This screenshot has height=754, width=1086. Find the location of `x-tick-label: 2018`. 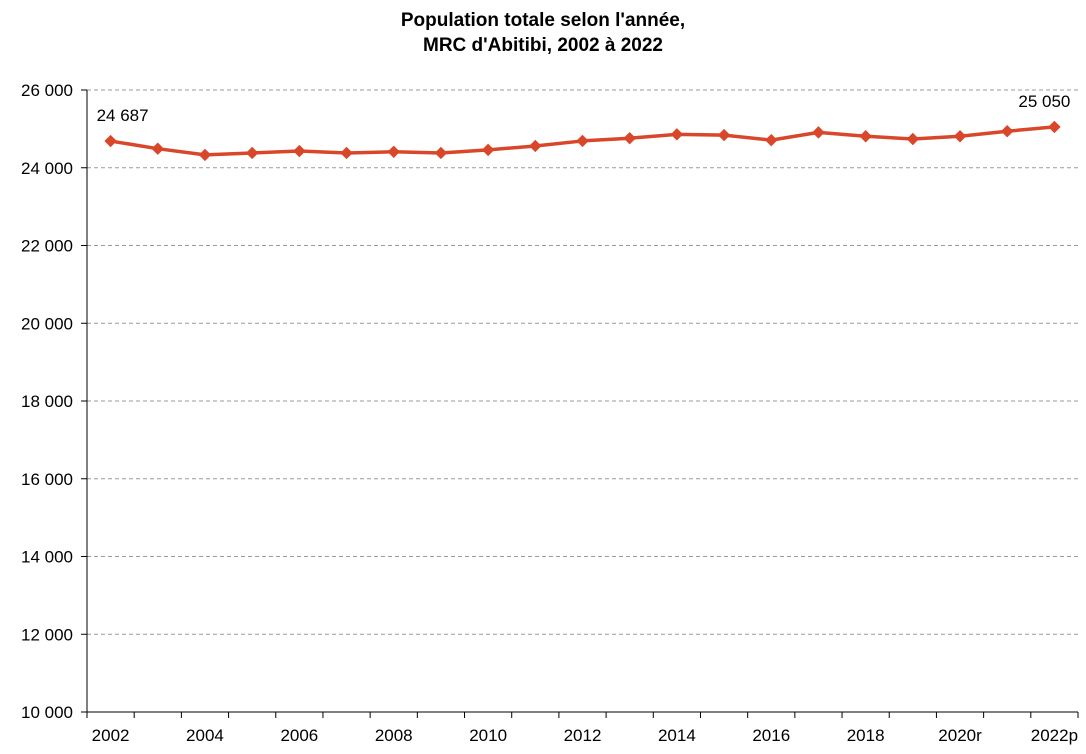

x-tick-label: 2018 is located at coordinates (866, 735).